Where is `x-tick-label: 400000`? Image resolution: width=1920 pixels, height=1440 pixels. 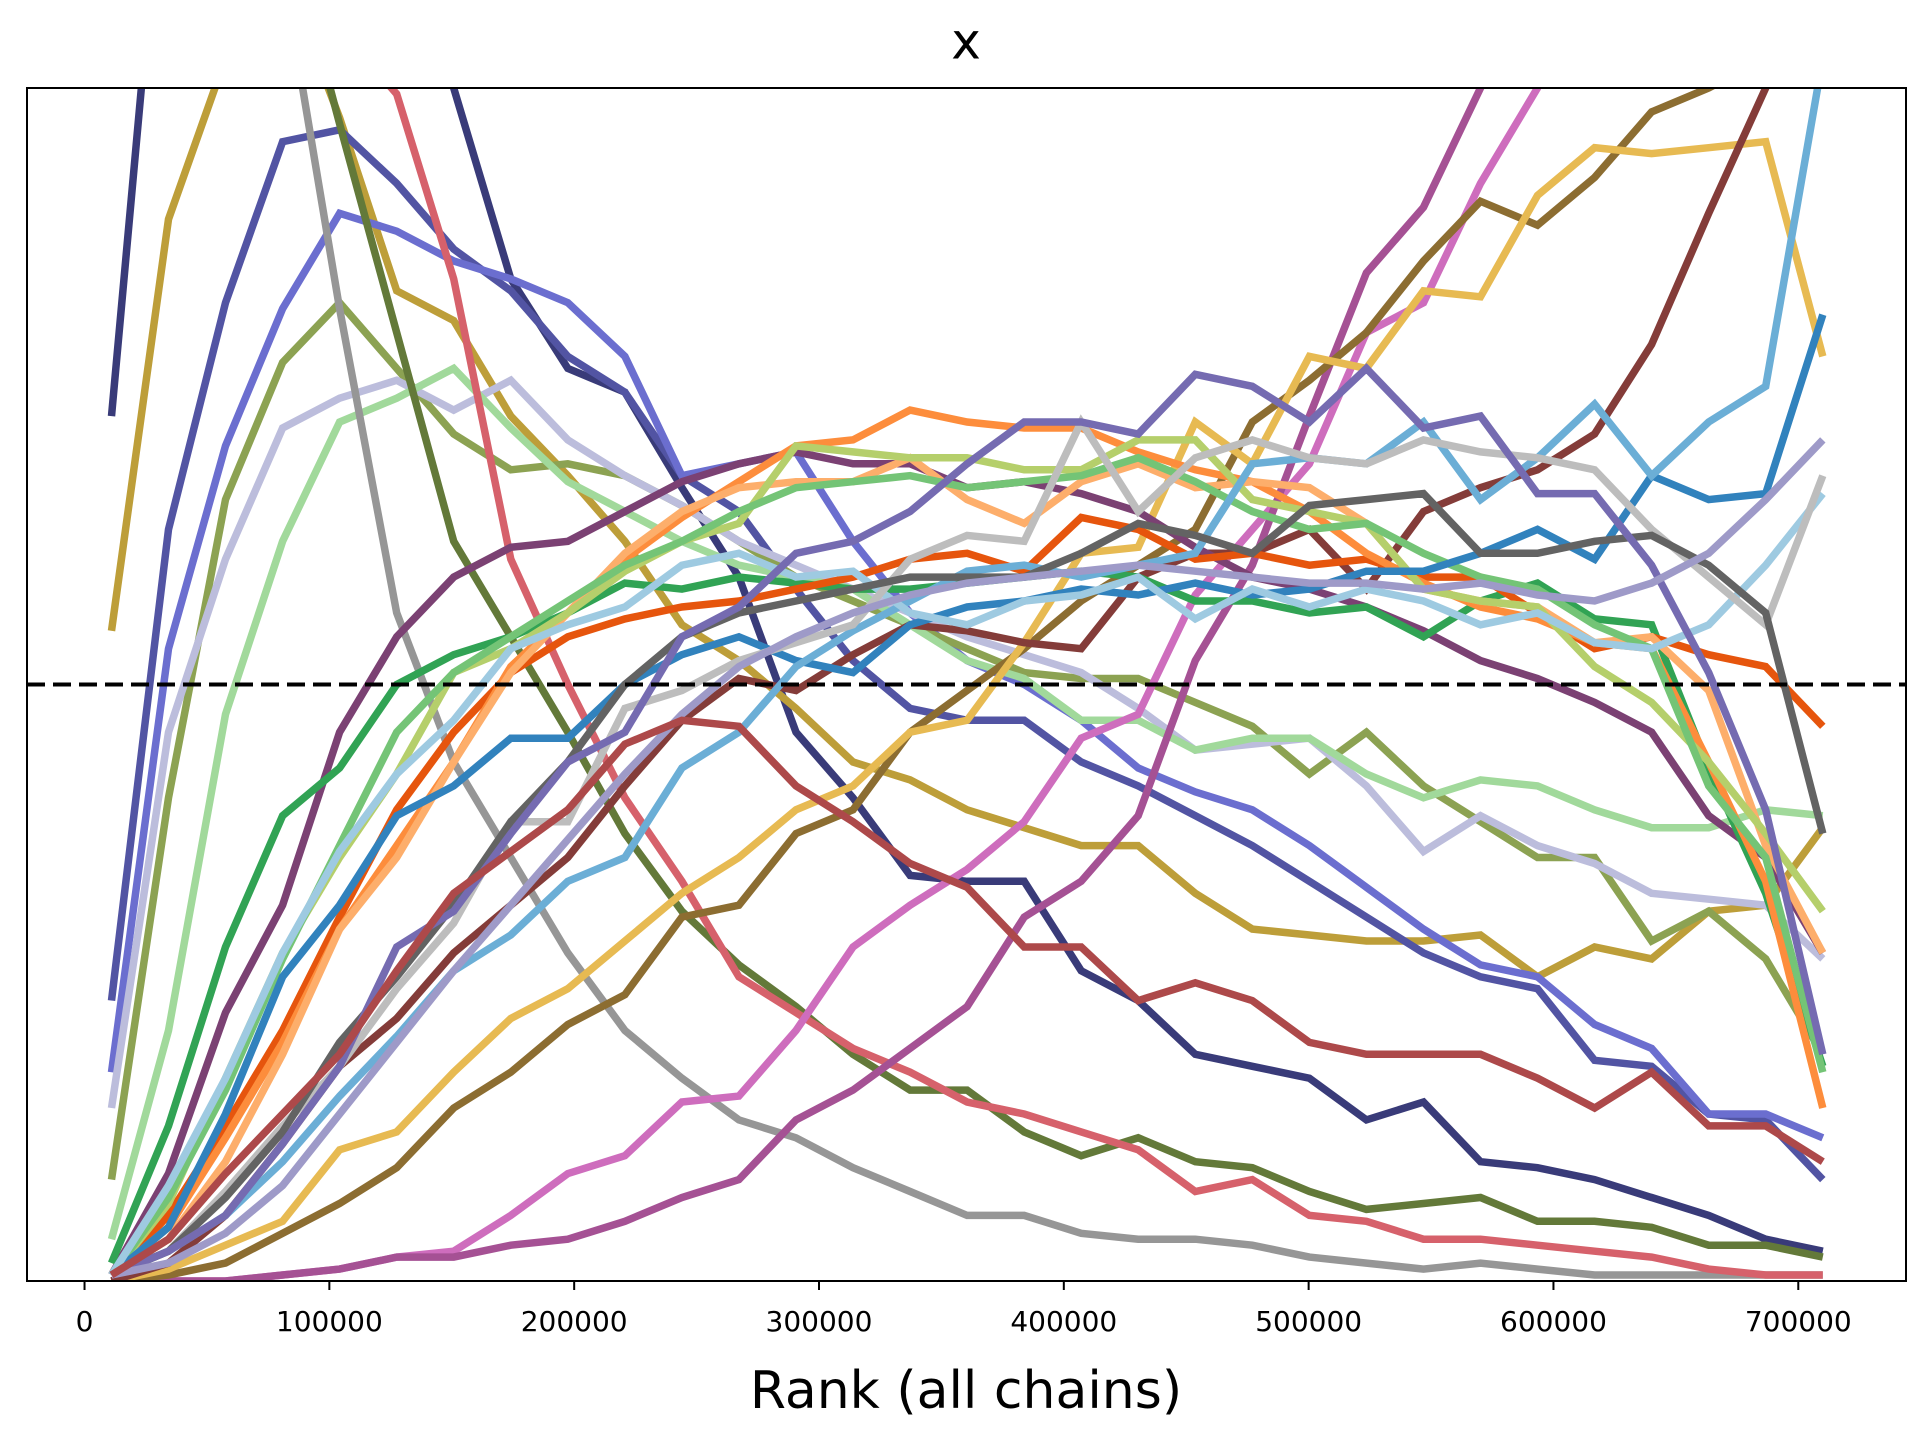 x-tick-label: 400000 is located at coordinates (1063, 1321).